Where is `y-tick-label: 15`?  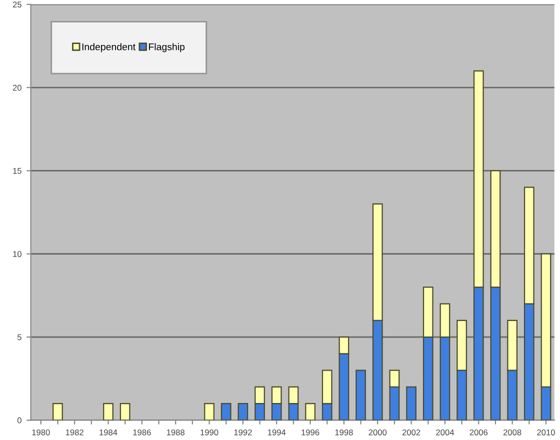
y-tick-label: 15 is located at coordinates (17, 171).